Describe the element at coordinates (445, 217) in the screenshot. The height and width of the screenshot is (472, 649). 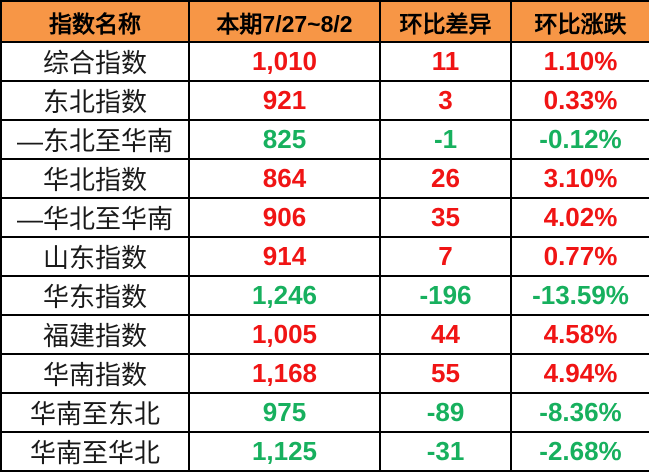
I see `diff-value-cell: 35` at that location.